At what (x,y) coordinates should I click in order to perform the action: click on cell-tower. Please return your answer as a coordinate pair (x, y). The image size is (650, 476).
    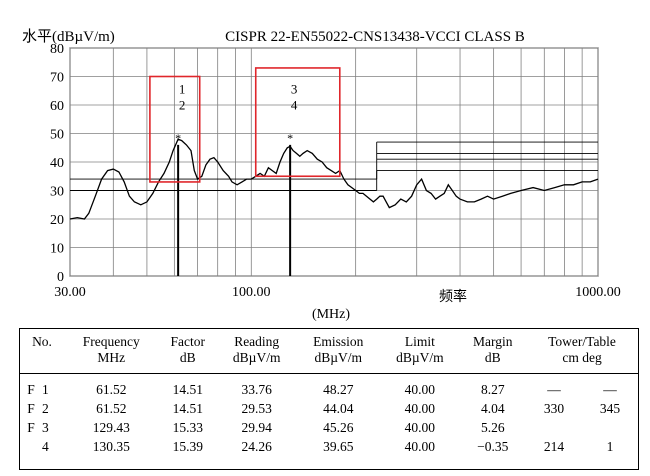
    Looking at the image, I should click on (554, 427).